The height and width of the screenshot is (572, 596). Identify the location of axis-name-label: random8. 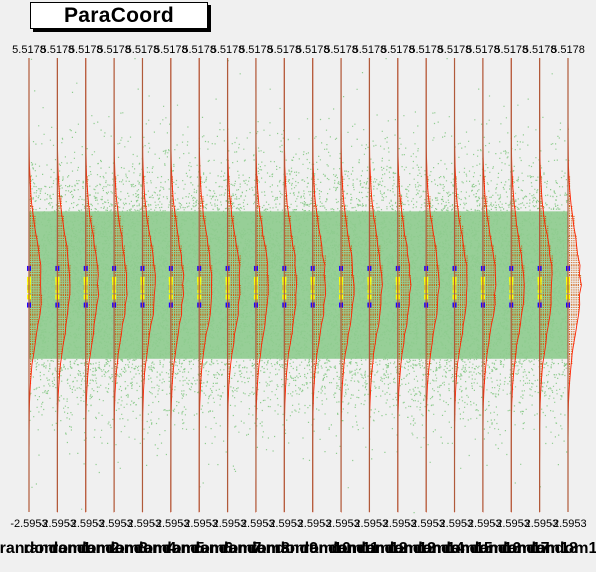
(256, 548).